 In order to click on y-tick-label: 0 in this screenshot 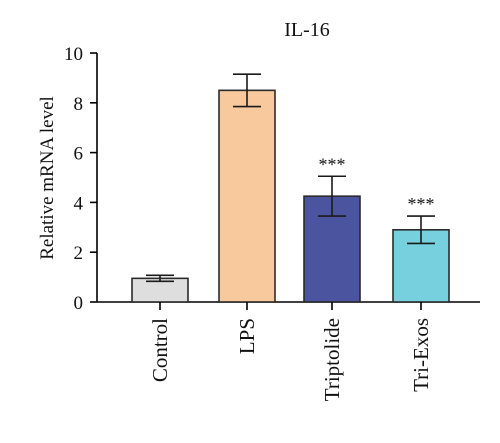, I will do `click(79, 303)`.